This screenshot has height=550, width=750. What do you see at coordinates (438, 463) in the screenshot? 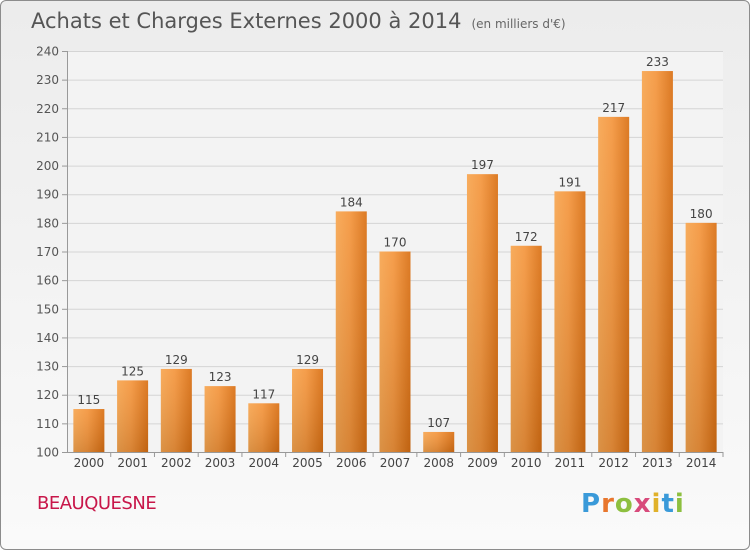
I see `x-tick-label-2008: 2008` at bounding box center [438, 463].